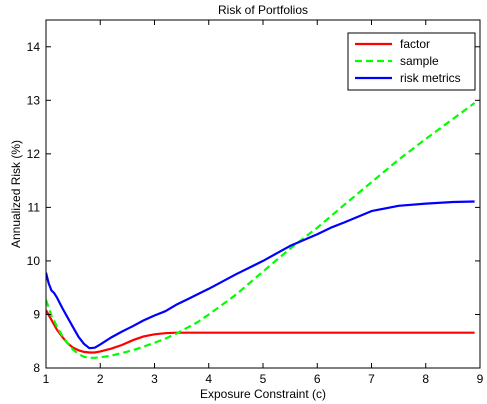  I want to click on y-tick-label: 14, so click(34, 47).